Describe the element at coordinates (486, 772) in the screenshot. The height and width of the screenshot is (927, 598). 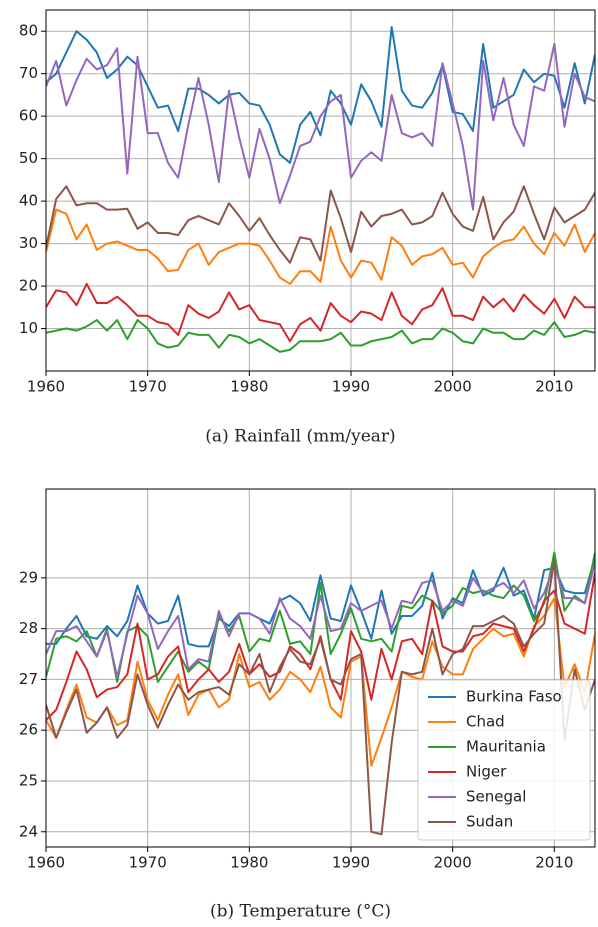
I see `legend-label: Niger` at that location.